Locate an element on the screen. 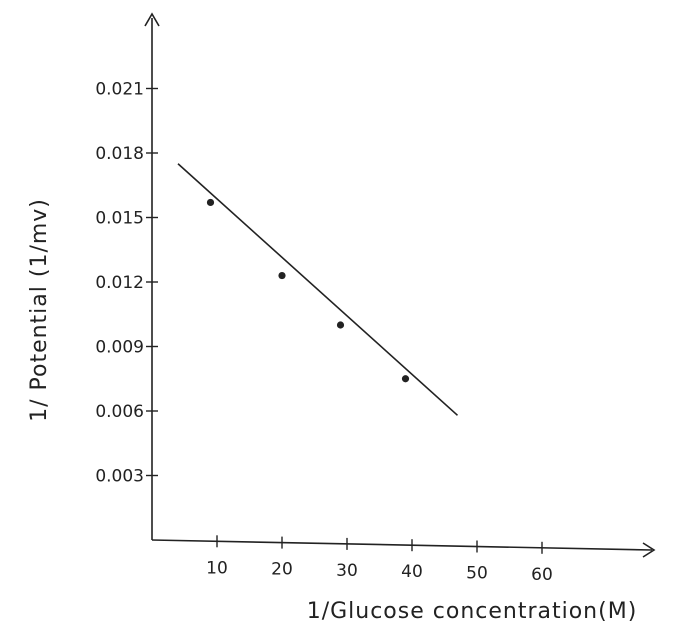 The image size is (684, 630). x-tick-label: 40 is located at coordinates (412, 572).